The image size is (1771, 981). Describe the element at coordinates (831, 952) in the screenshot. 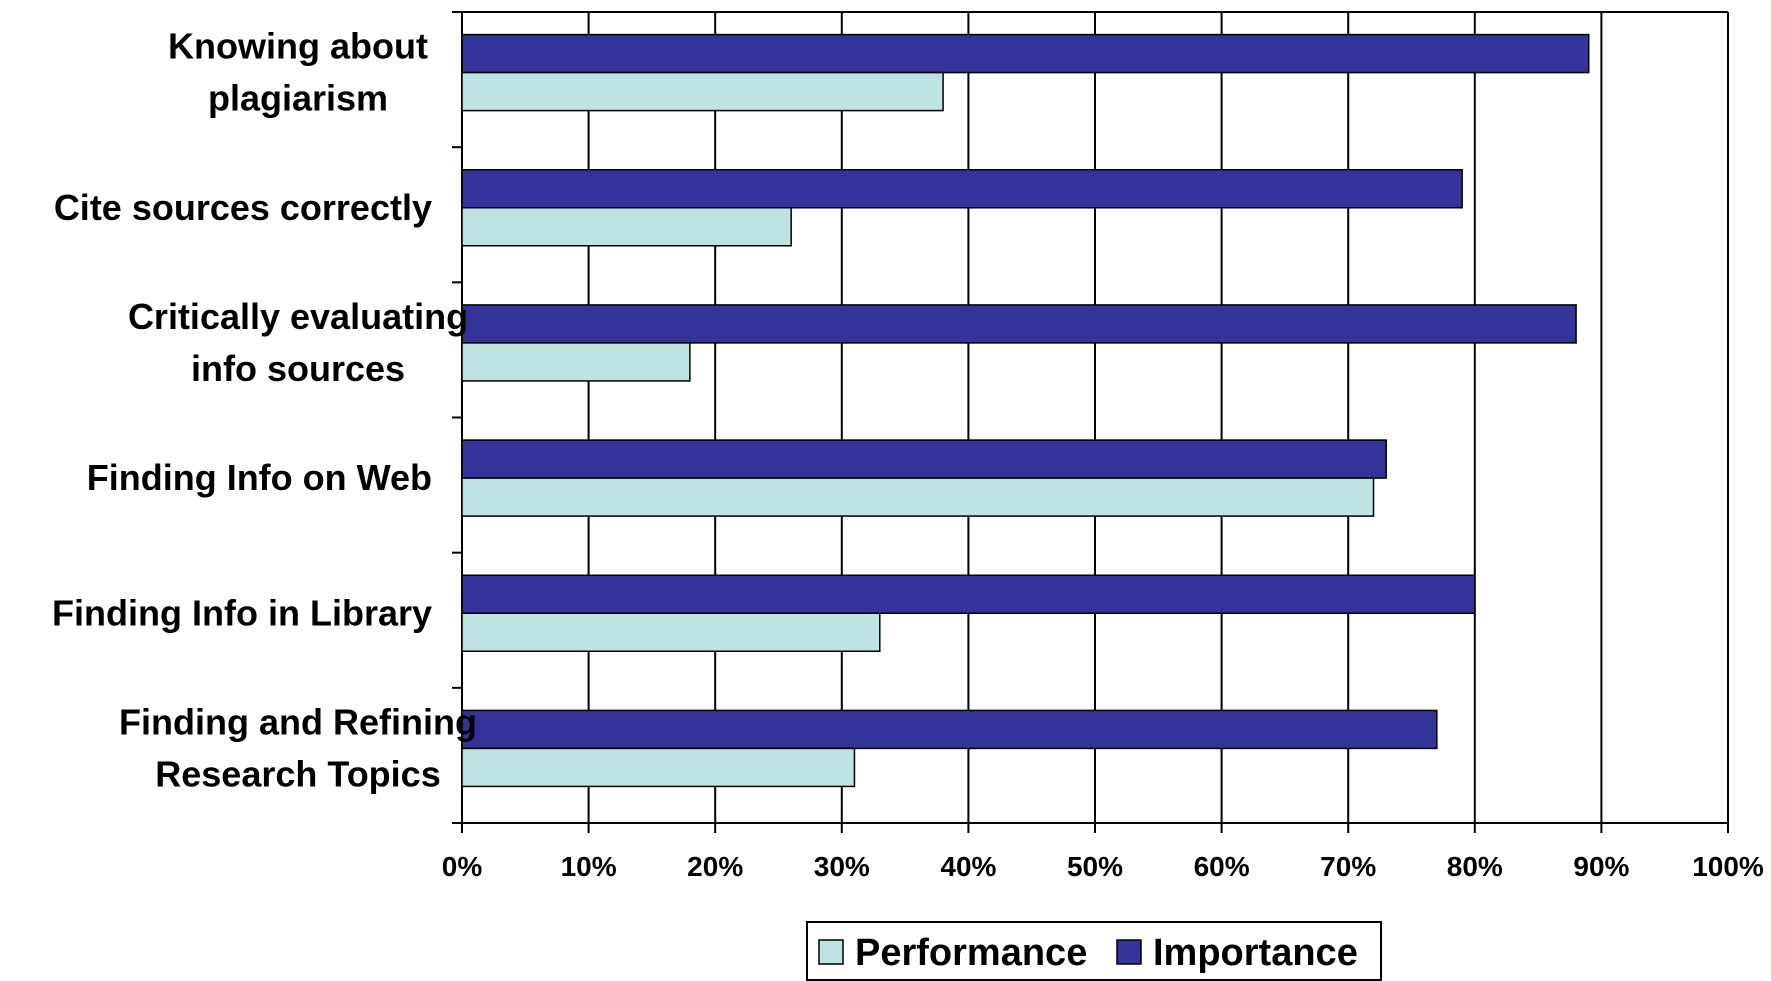

I see `legend-swatch-performance` at that location.